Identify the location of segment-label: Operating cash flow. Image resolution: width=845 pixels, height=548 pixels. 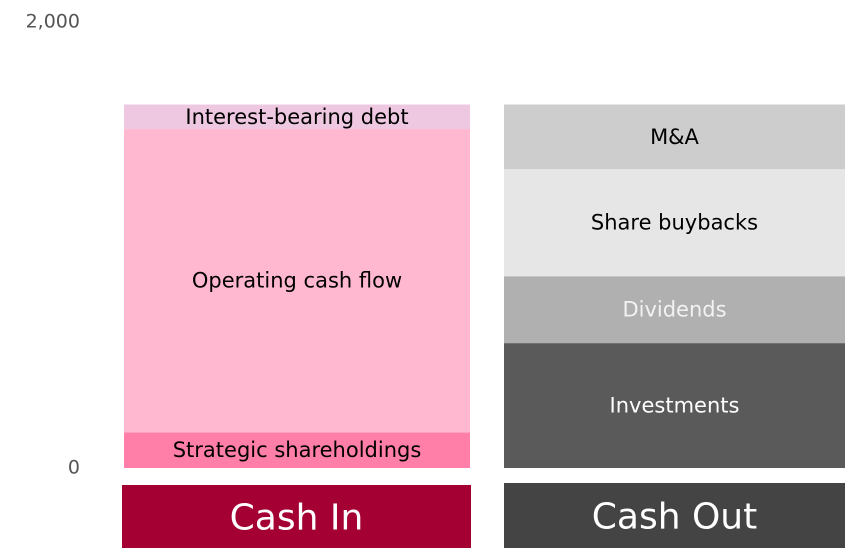
(297, 281).